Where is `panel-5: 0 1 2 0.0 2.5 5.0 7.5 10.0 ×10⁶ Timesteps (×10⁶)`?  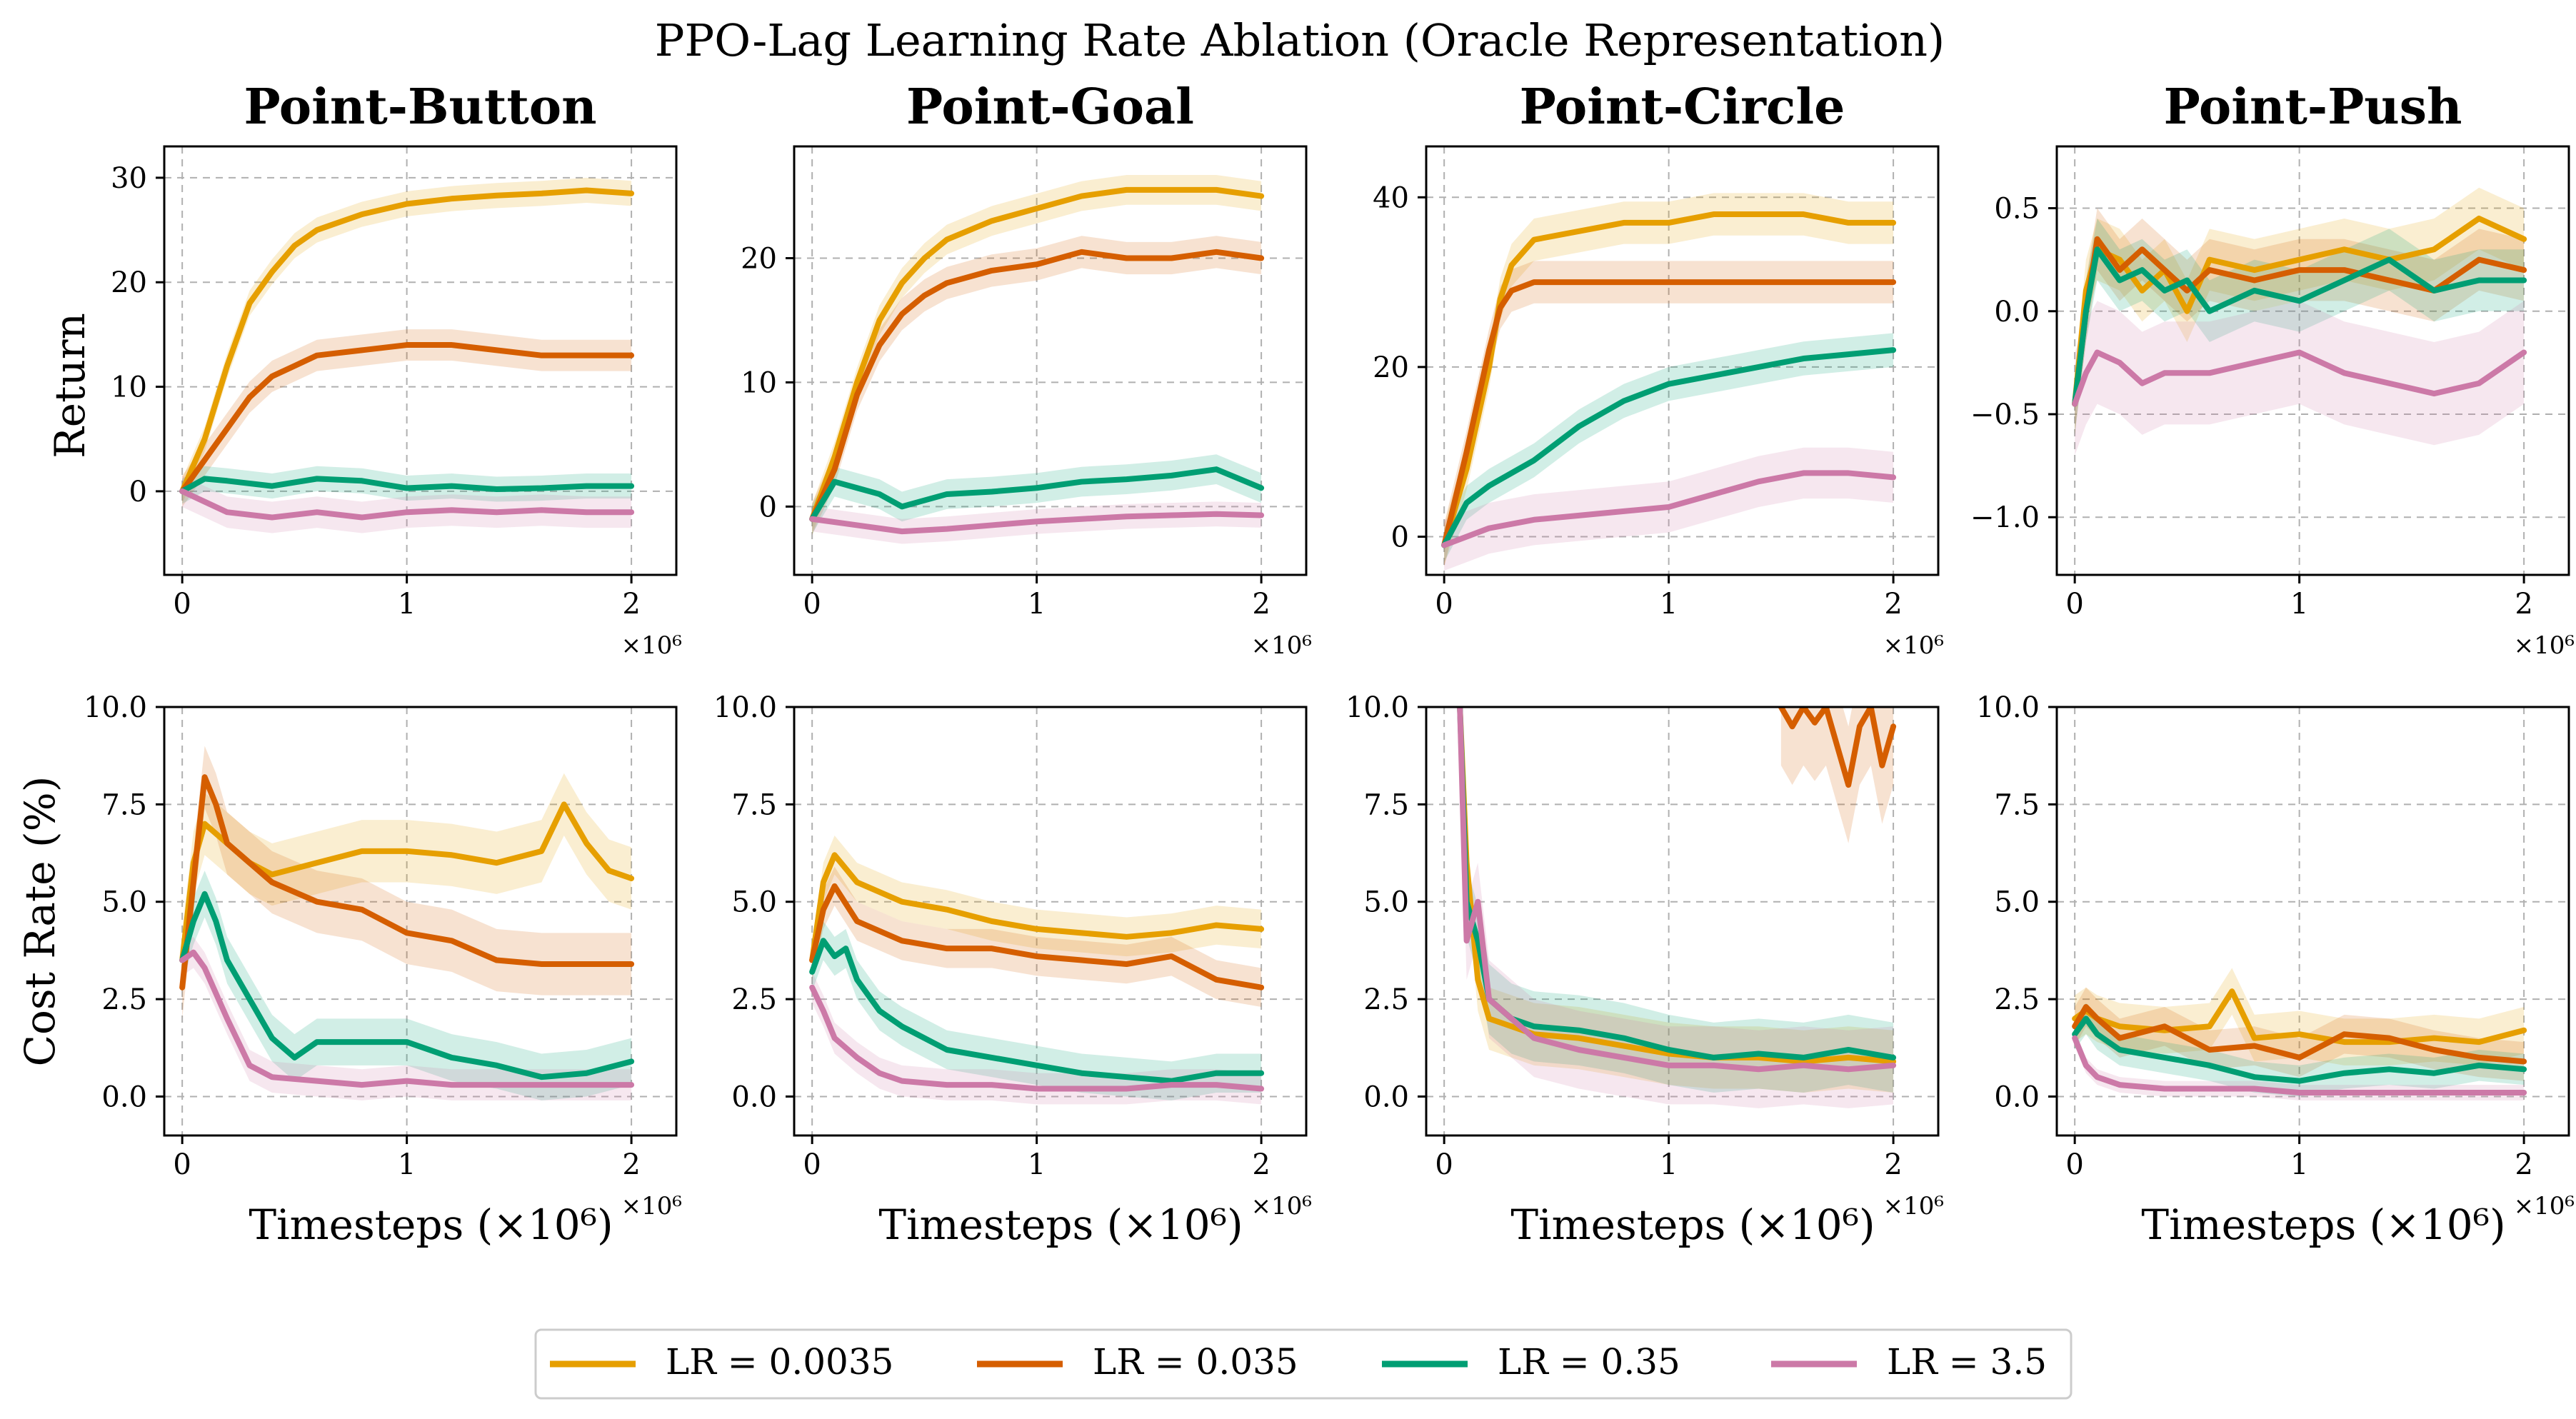
panel-5: 0 1 2 0.0 2.5 5.0 7.5 10.0 ×10⁶ Timesteps (×10⁶) is located at coordinates (1012, 970).